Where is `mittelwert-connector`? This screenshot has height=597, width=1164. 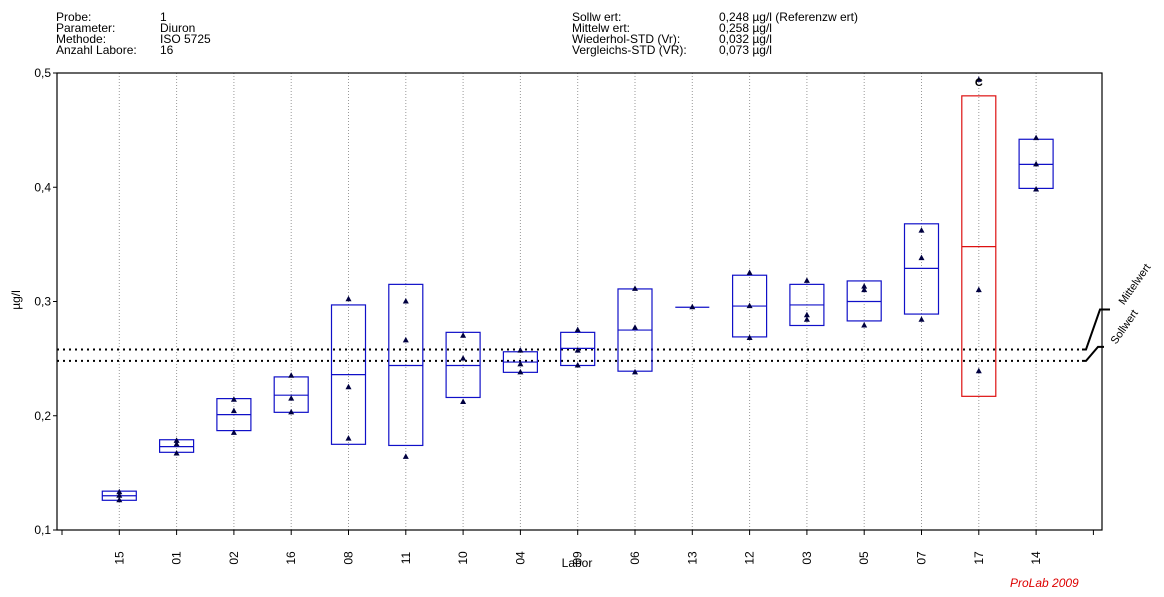
mittelwert-connector is located at coordinates (1096, 329).